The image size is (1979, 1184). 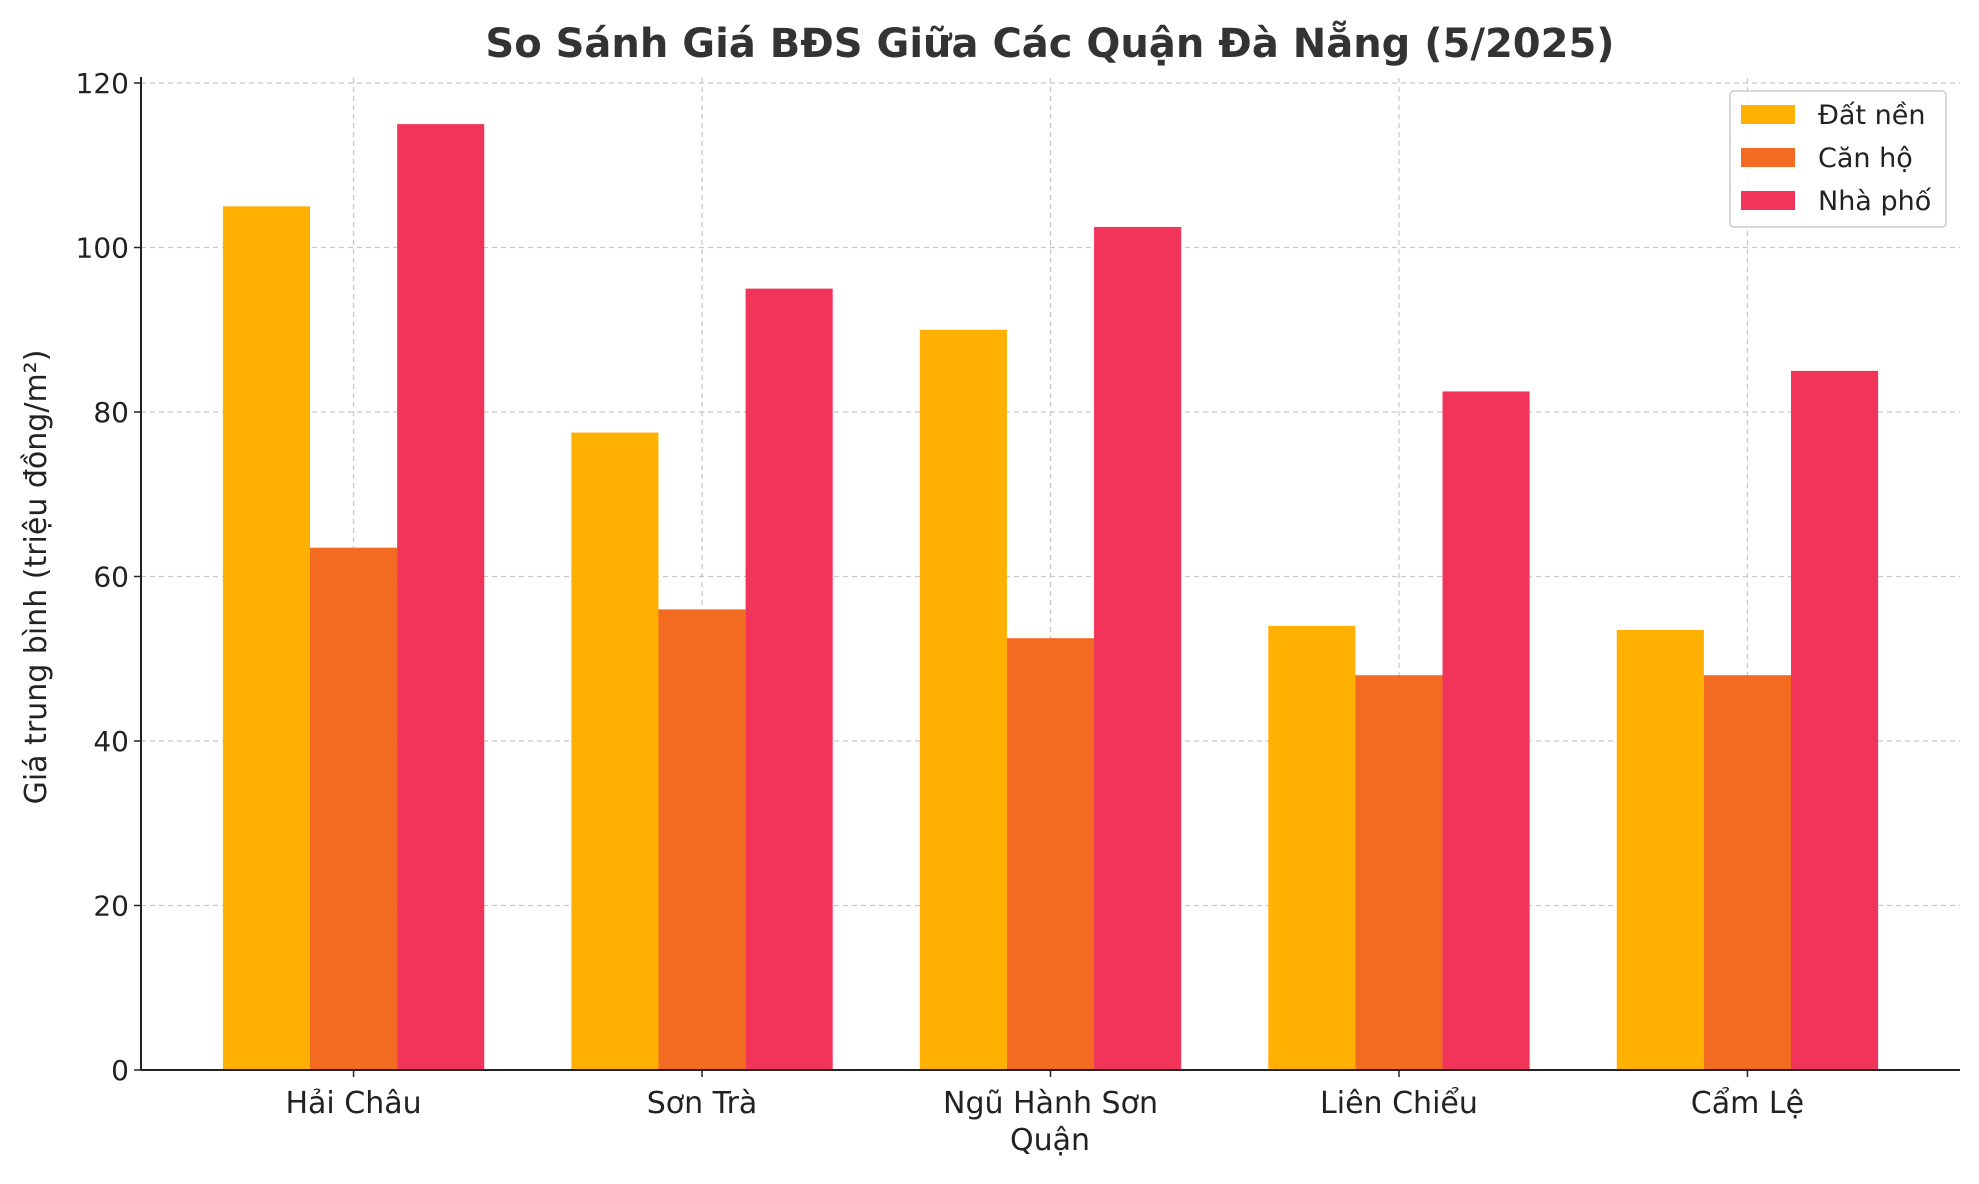 What do you see at coordinates (1747, 1103) in the screenshot?
I see `x-tick-label: Cẩm Lệ` at bounding box center [1747, 1103].